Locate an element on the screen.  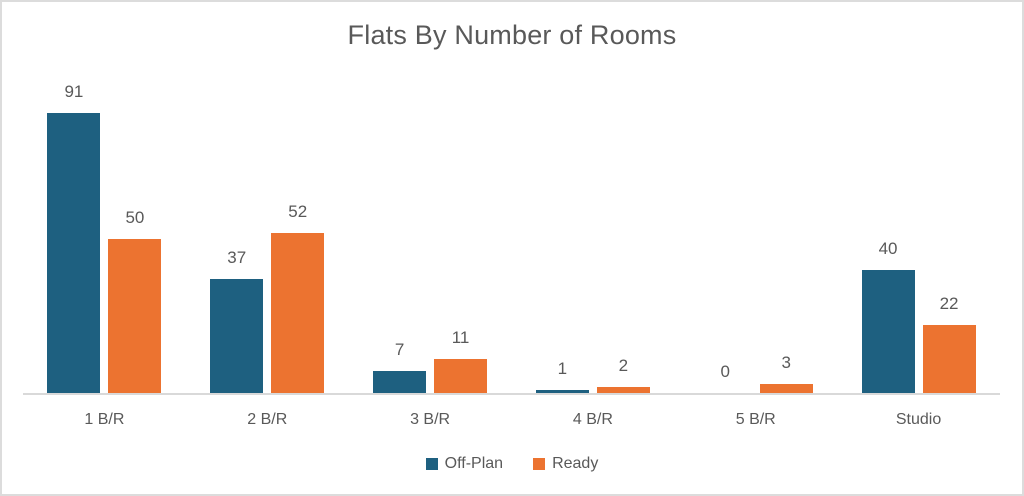
category-label: 3 B/R is located at coordinates (430, 419).